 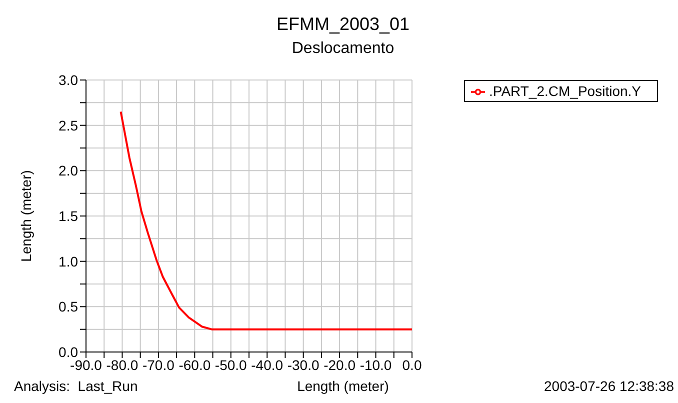 What do you see at coordinates (158, 364) in the screenshot?
I see `x-tick-label: -70.0` at bounding box center [158, 364].